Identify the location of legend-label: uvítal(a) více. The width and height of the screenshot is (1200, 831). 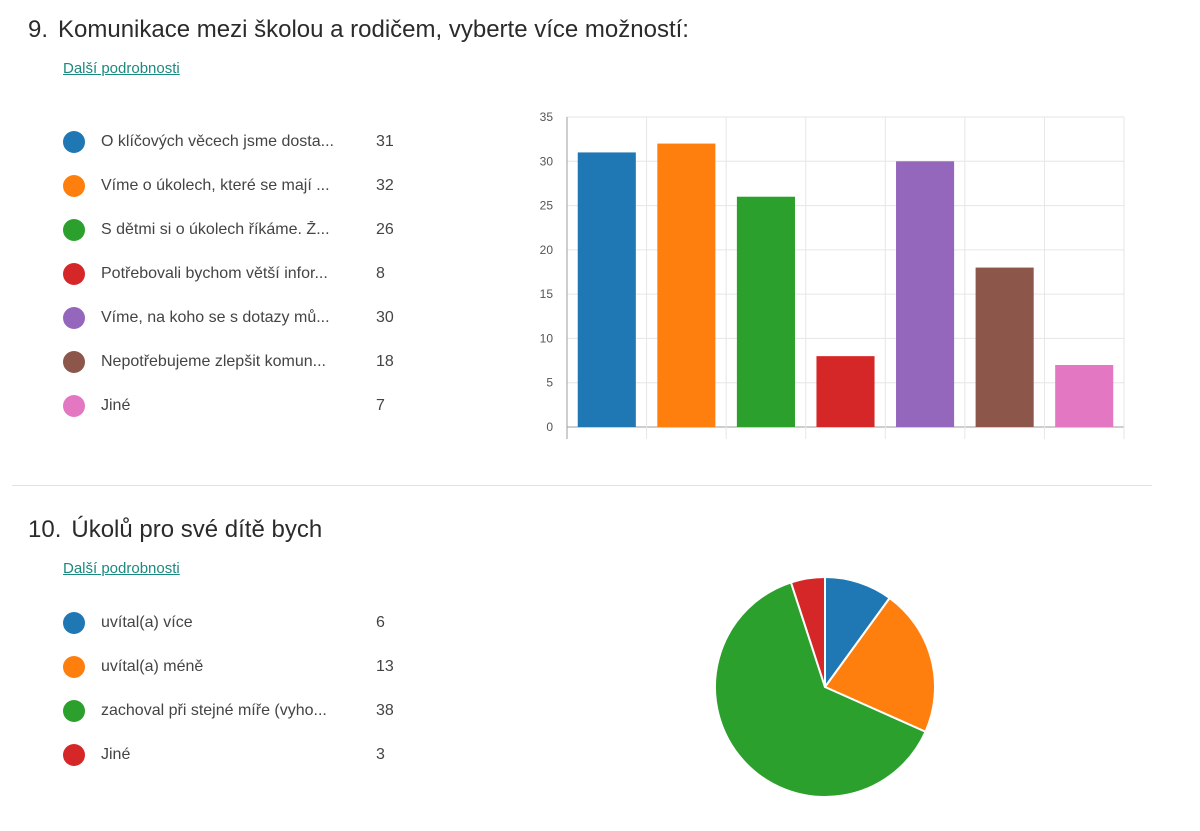
(147, 622).